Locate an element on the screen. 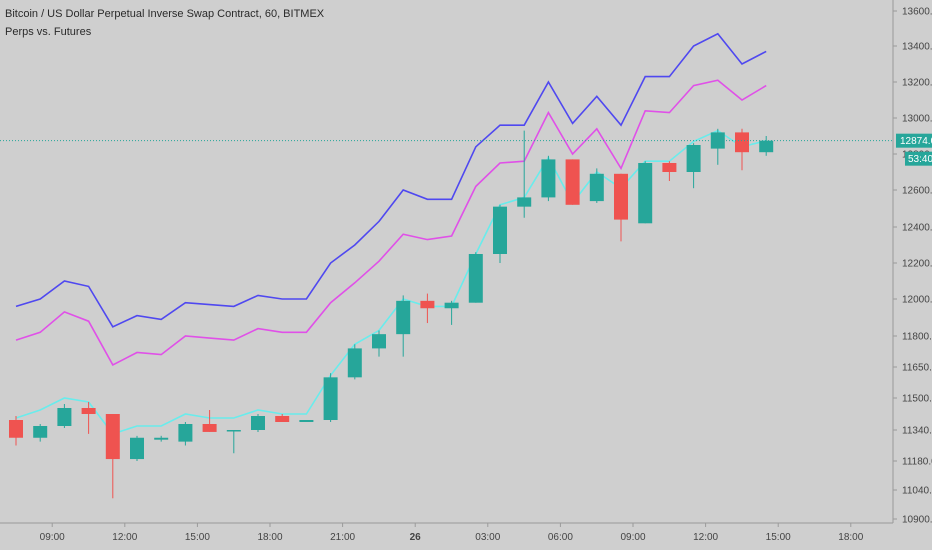 This screenshot has width=932, height=550. price-tag-value: 12874.0 is located at coordinates (916, 141).